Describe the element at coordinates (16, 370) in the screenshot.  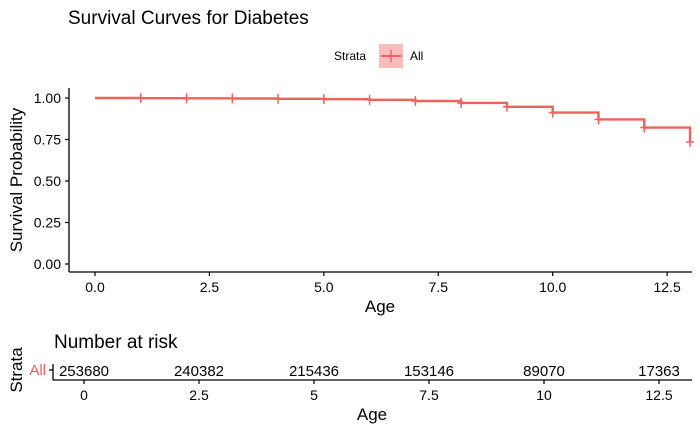
I see `risk-table-y-label: Strata` at that location.